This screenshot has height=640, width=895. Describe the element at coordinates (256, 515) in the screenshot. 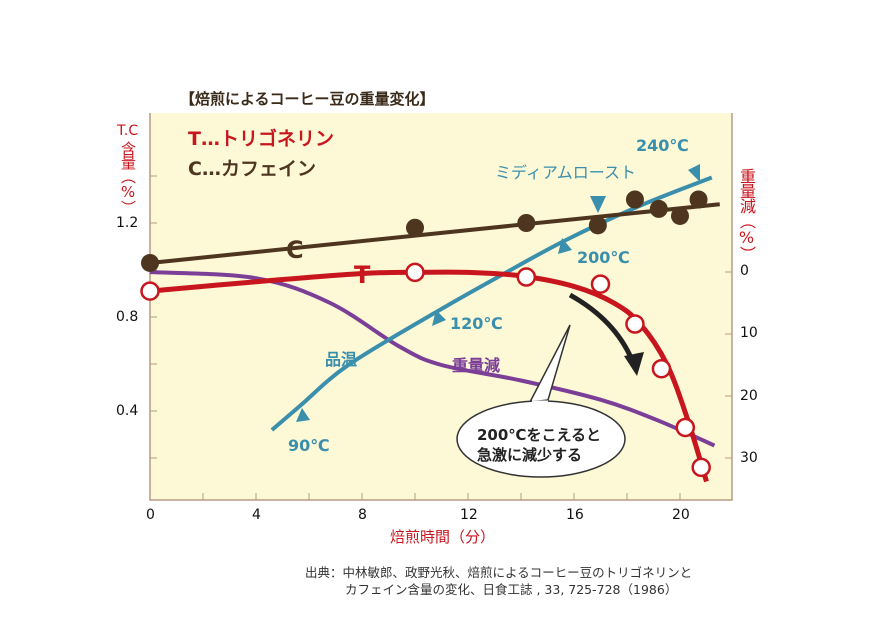

I see `x-tick-label: 4` at that location.